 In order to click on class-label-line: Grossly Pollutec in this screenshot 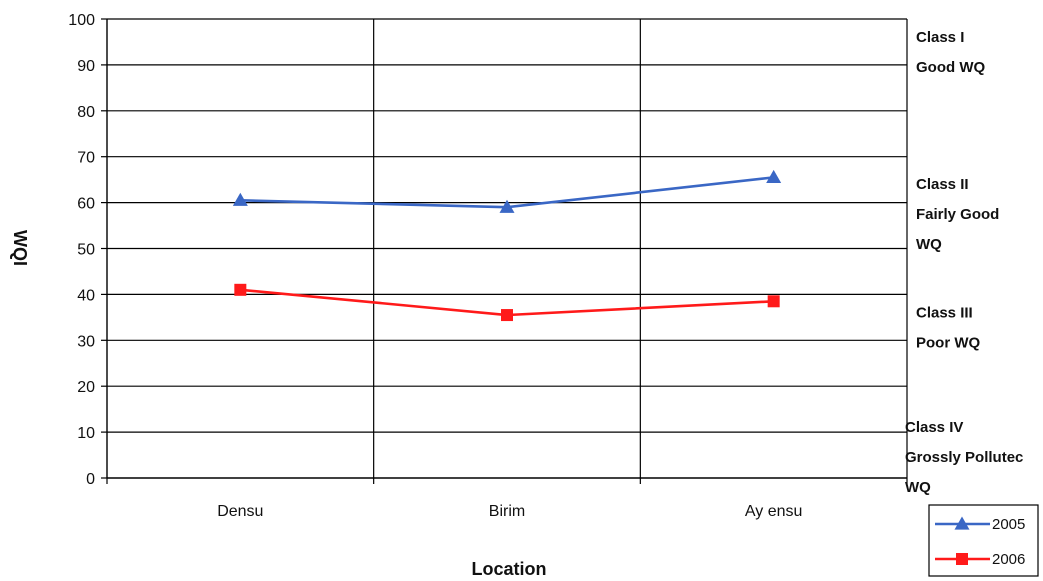, I will do `click(964, 457)`.